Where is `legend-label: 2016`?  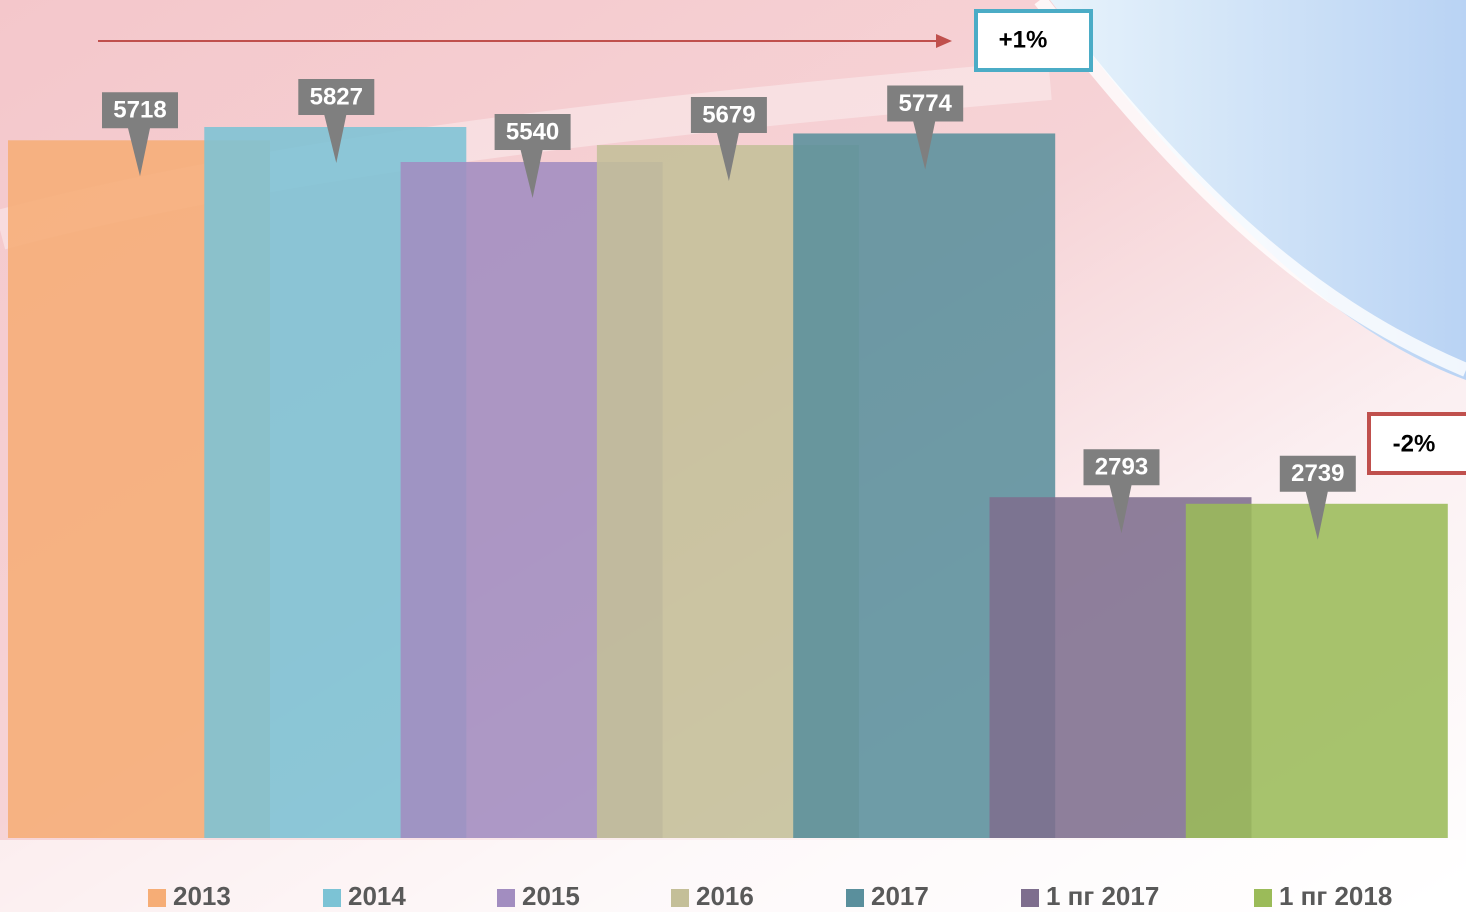 legend-label: 2016 is located at coordinates (725, 896).